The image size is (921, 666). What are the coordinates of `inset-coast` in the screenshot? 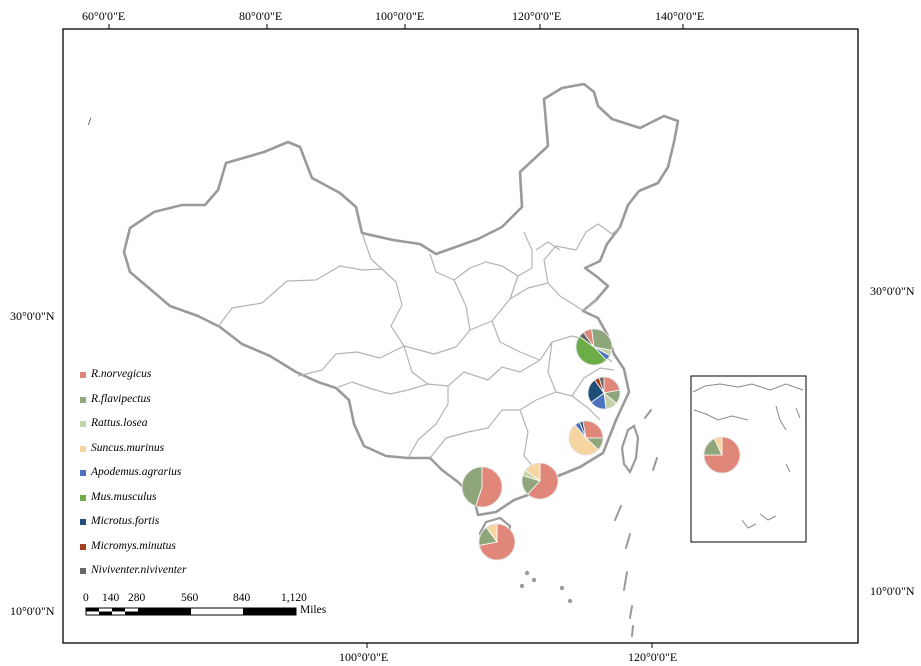 It's located at (748, 456).